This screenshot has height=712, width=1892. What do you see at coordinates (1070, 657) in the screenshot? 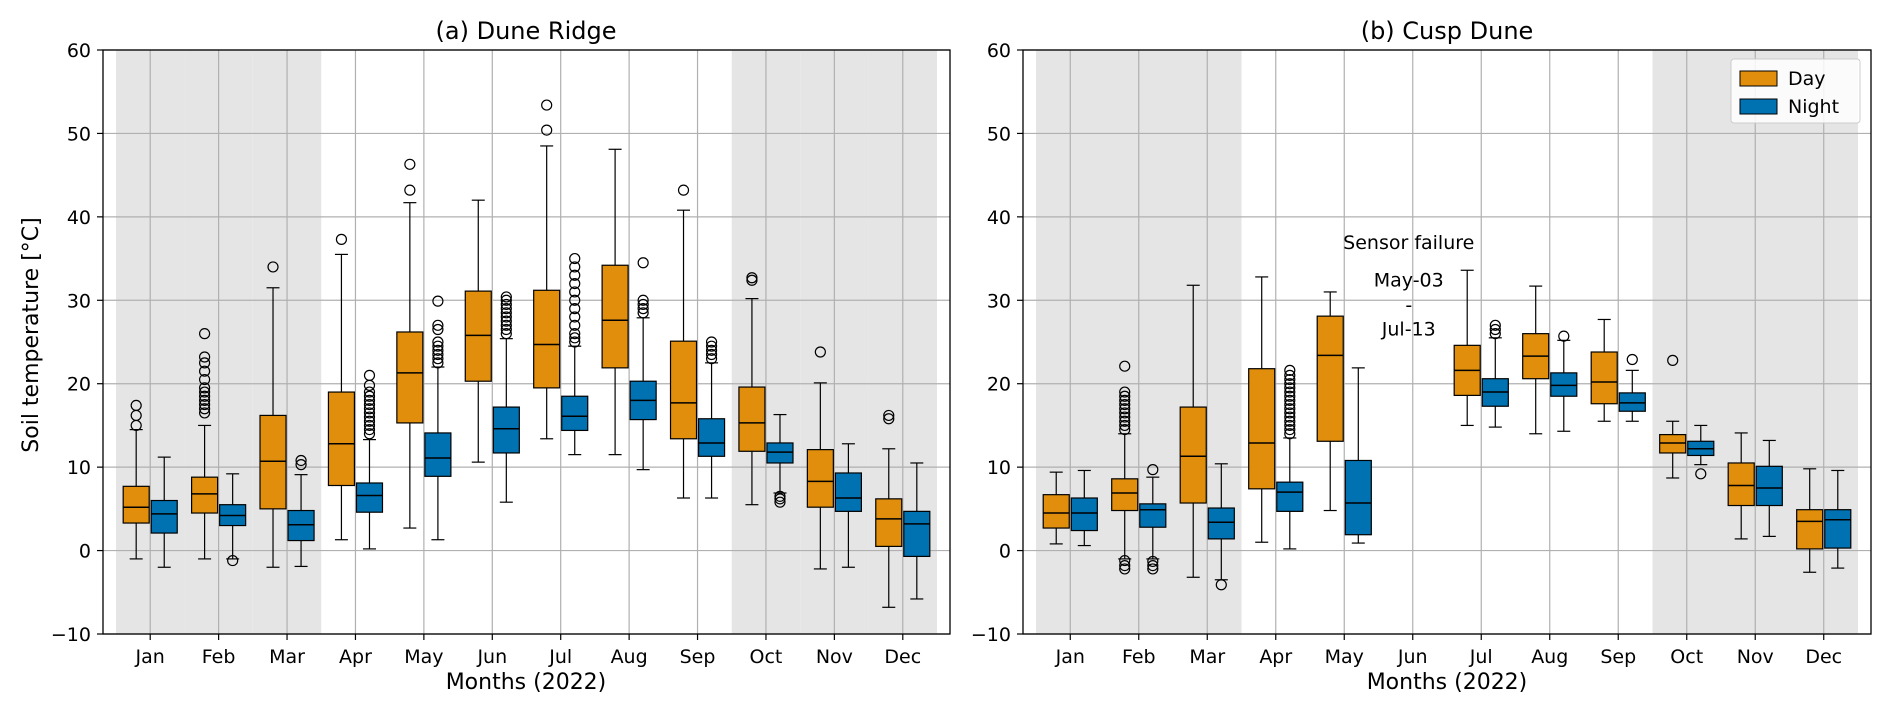
I see `x-tick-label-jan: Jan` at bounding box center [1070, 657].